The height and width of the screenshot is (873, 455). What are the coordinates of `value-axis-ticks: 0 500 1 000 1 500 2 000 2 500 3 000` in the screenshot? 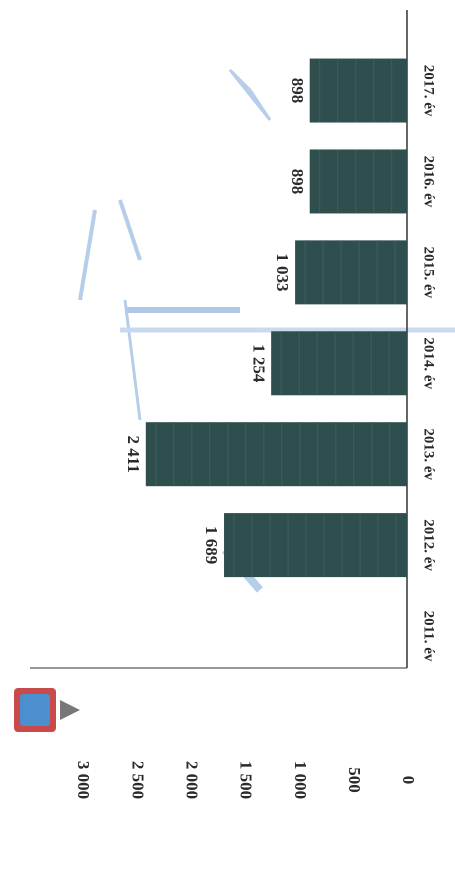 It's located at (246, 780).